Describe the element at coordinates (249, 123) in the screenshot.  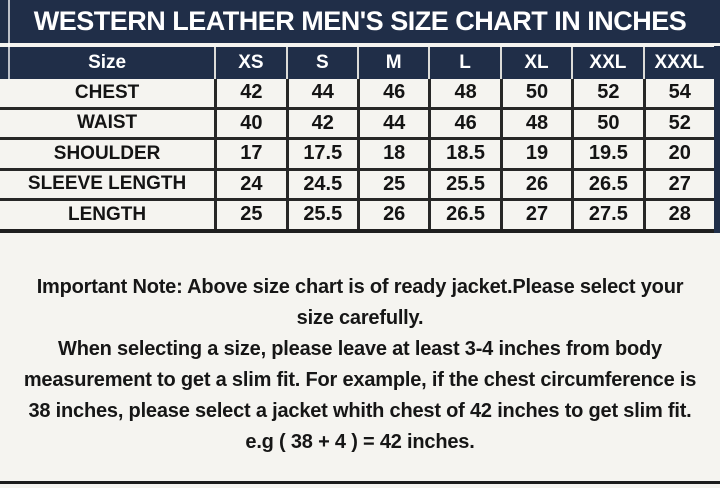
I see `size-value: 40` at that location.